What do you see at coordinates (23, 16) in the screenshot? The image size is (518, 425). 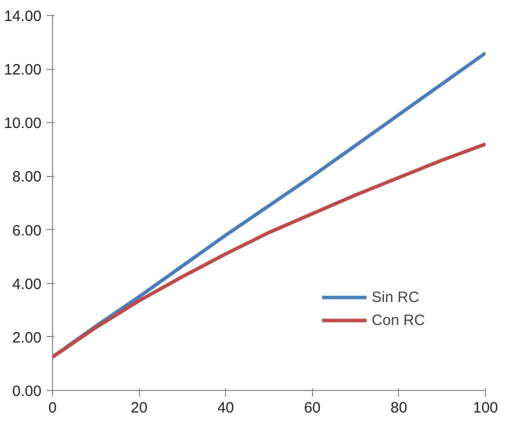 I see `y-tick-label: 14.00` at bounding box center [23, 16].